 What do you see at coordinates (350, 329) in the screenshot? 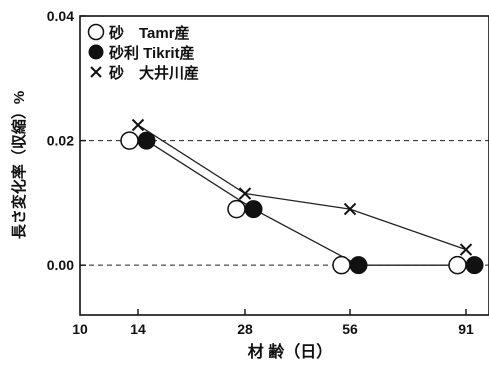
I see `x-tick-label: 56` at bounding box center [350, 329].